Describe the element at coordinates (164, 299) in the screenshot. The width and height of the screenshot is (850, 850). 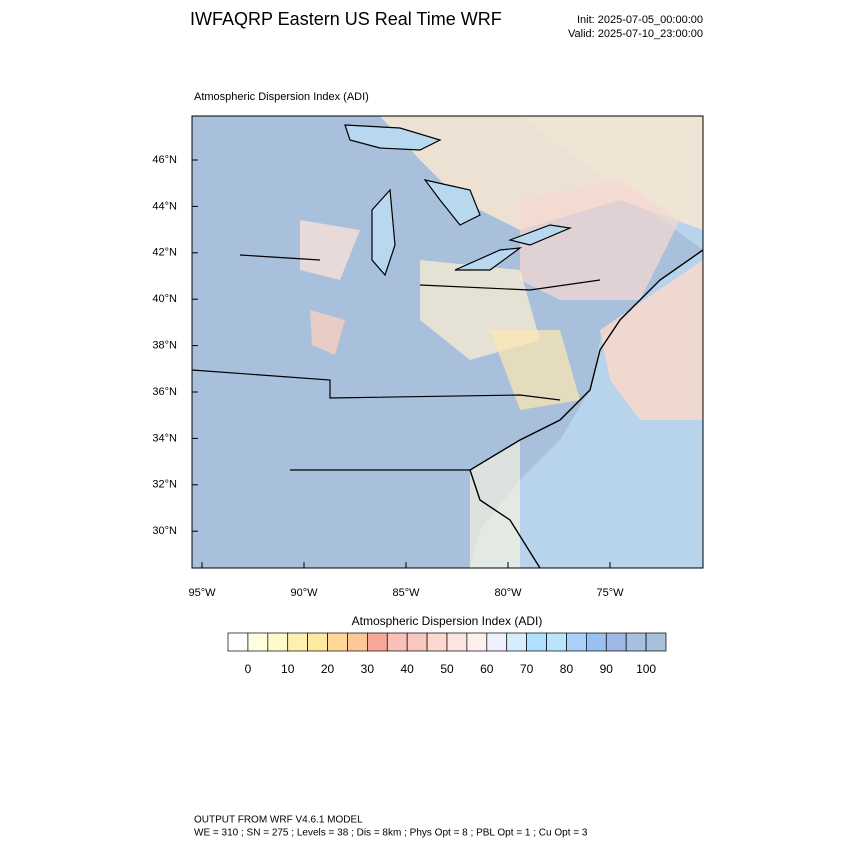
I see `lat-label: 40°N` at that location.